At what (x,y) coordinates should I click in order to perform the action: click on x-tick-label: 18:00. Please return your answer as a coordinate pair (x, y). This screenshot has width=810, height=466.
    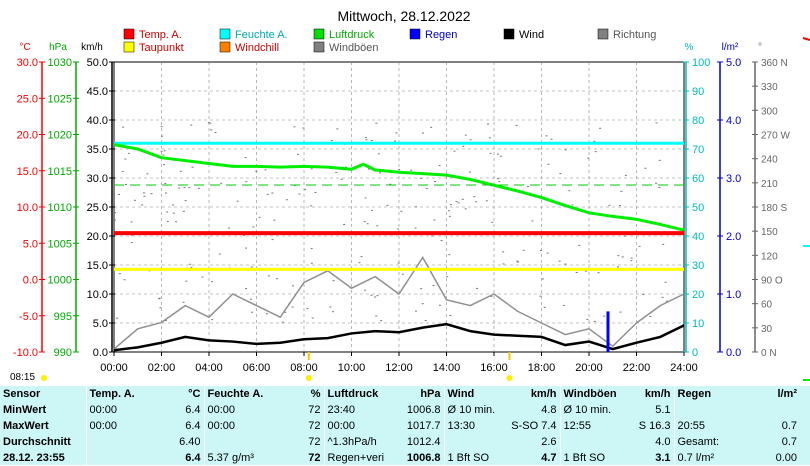
    Looking at the image, I should click on (542, 368).